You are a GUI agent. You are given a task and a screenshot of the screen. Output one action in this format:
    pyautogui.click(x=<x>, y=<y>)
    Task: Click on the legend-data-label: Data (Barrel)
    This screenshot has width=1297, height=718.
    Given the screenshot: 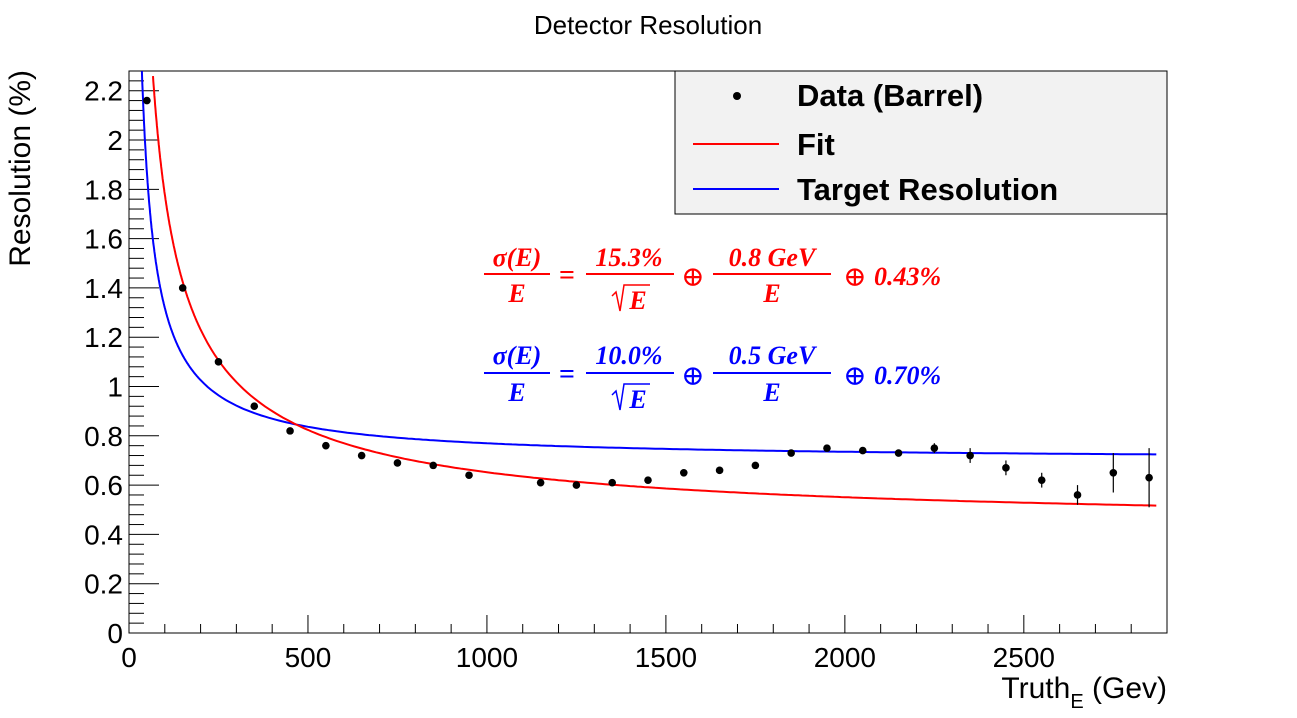 What is the action you would take?
    pyautogui.click(x=890, y=95)
    